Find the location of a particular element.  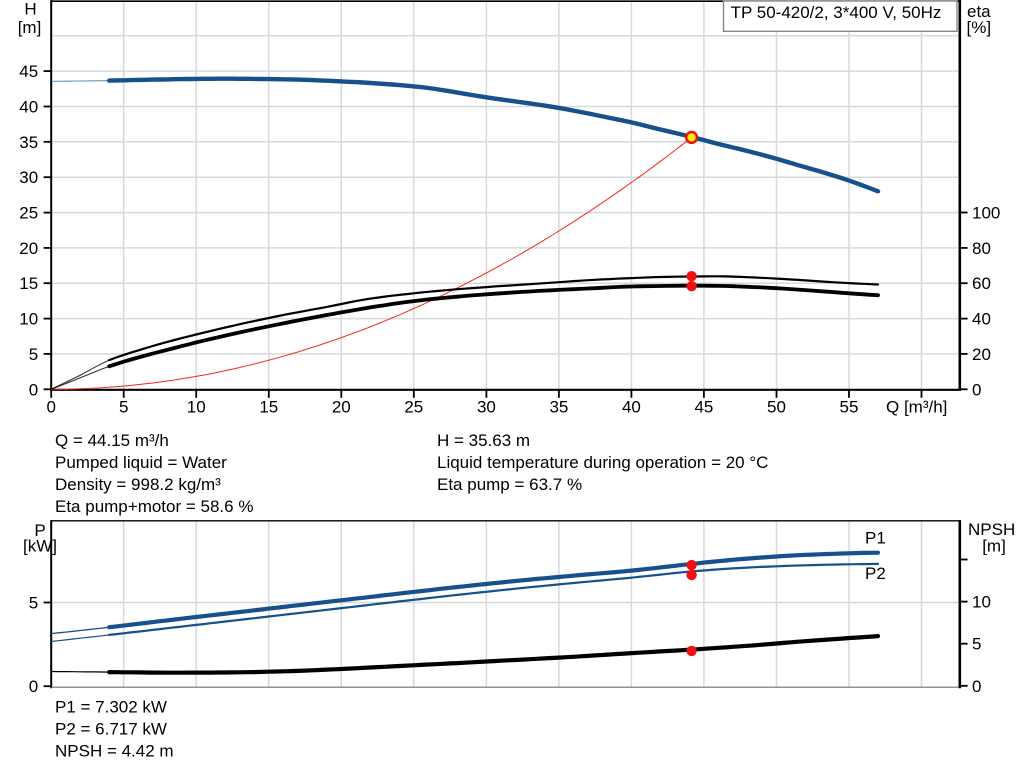

svg-text: P1 = 7.302 kW is located at coordinates (111, 706).